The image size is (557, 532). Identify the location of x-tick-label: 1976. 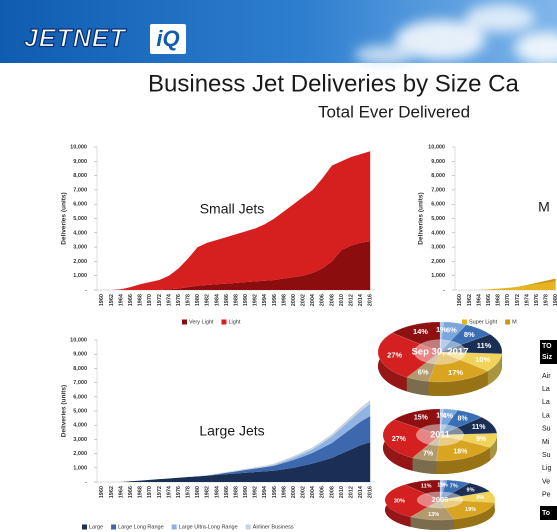
(179, 300).